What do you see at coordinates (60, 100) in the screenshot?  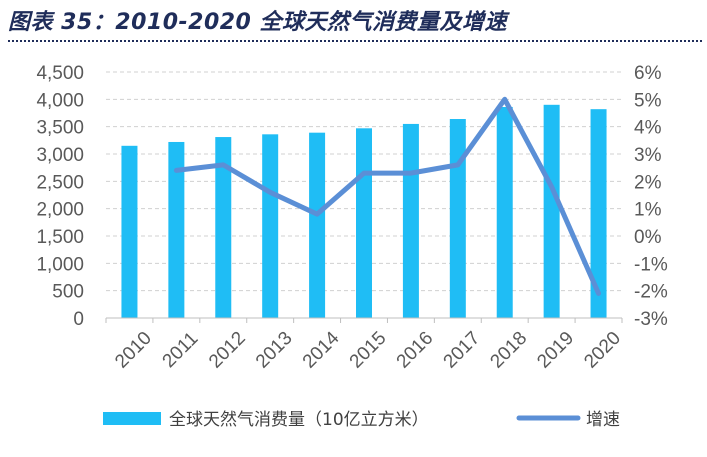 I see `y-left-tick-label: 4,000` at bounding box center [60, 100].